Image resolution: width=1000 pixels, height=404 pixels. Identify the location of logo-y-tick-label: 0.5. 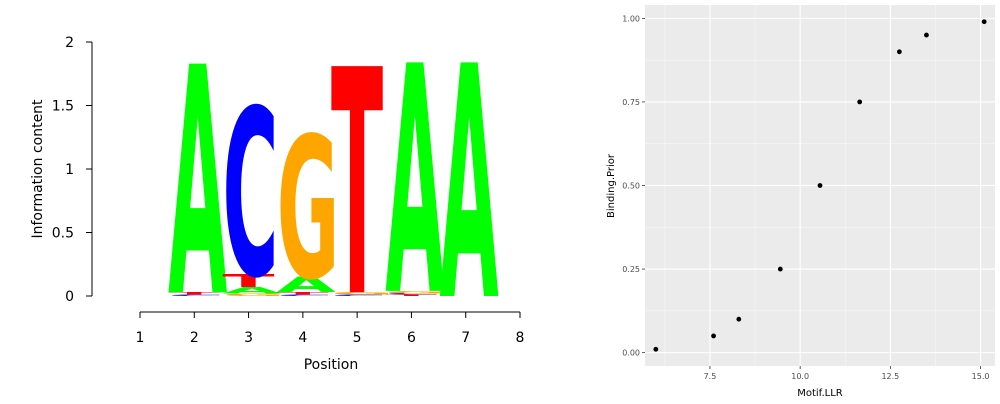
(63, 234).